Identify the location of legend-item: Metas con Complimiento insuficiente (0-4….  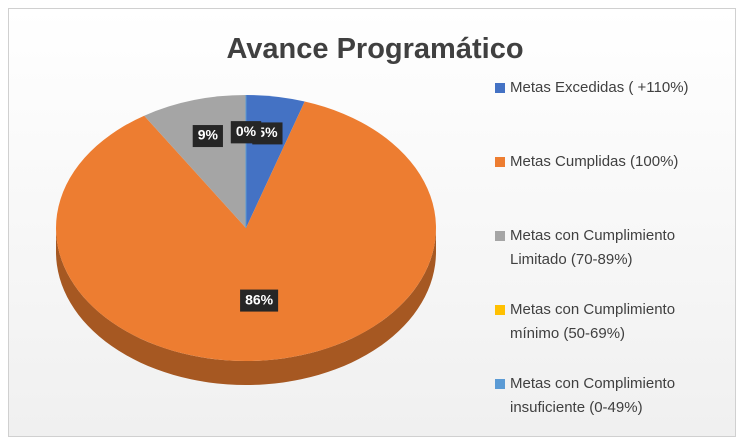
(607, 409).